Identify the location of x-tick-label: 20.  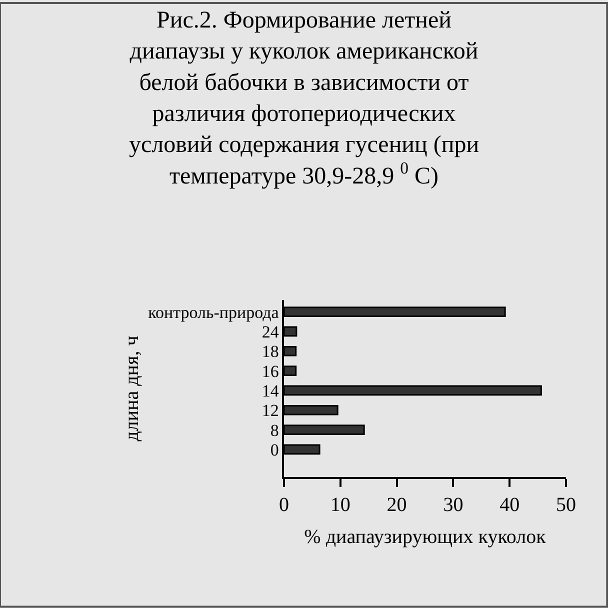
(396, 505).